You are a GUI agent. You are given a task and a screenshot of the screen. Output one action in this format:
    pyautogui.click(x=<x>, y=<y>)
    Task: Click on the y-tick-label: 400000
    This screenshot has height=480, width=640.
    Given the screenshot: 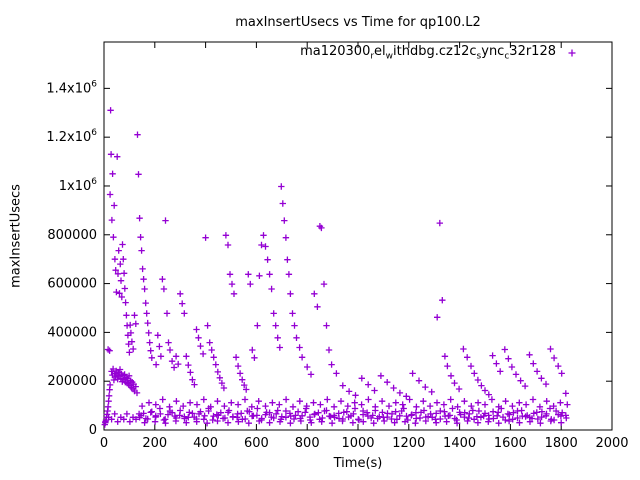 What is the action you would take?
    pyautogui.click(x=72, y=332)
    